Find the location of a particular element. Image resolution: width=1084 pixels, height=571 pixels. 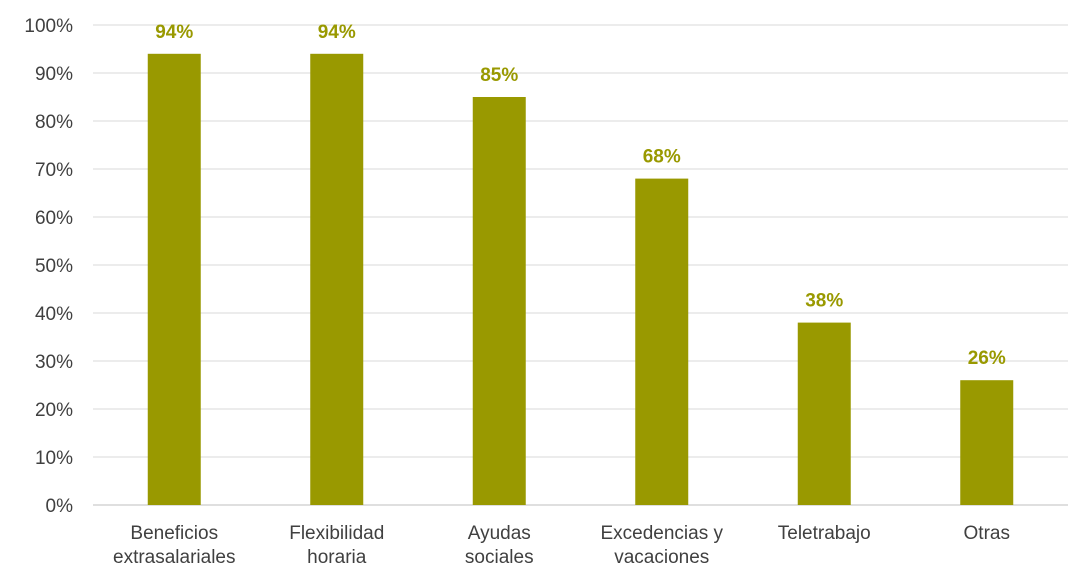

data-label: 26% is located at coordinates (987, 358).